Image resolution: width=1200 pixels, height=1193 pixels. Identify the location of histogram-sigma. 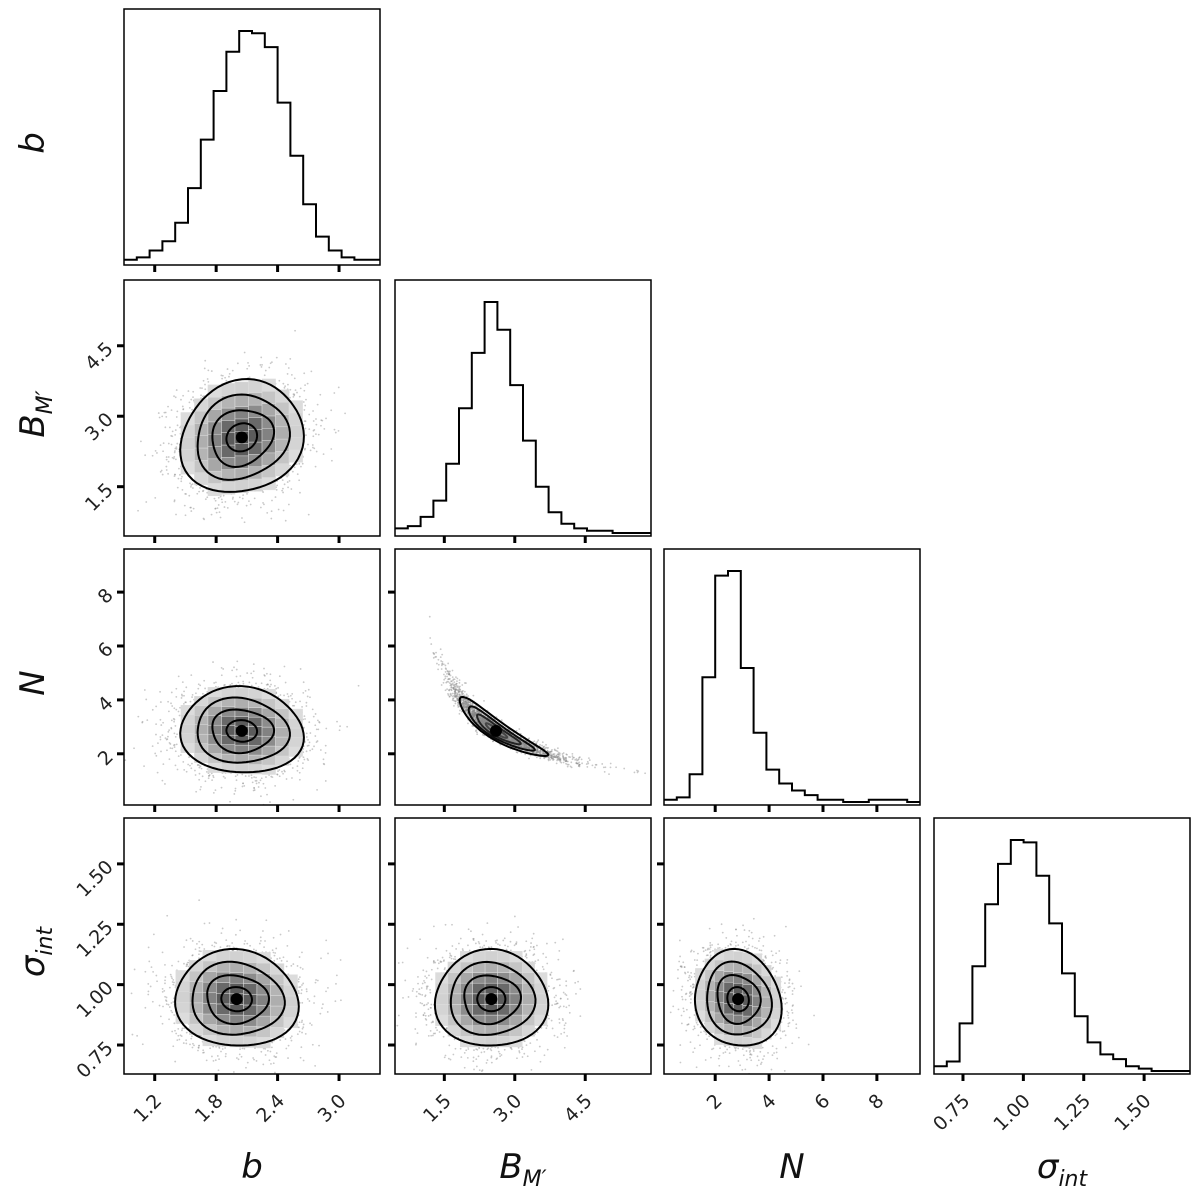
(1062, 955).